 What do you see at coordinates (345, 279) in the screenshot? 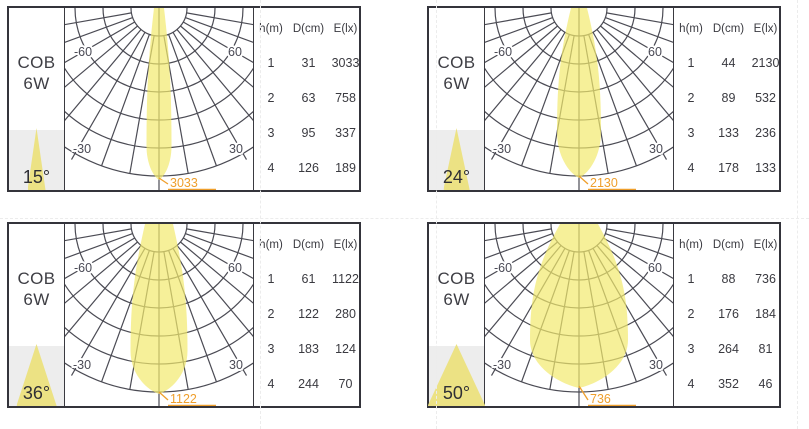
I see `cell-e: 1122` at bounding box center [345, 279].